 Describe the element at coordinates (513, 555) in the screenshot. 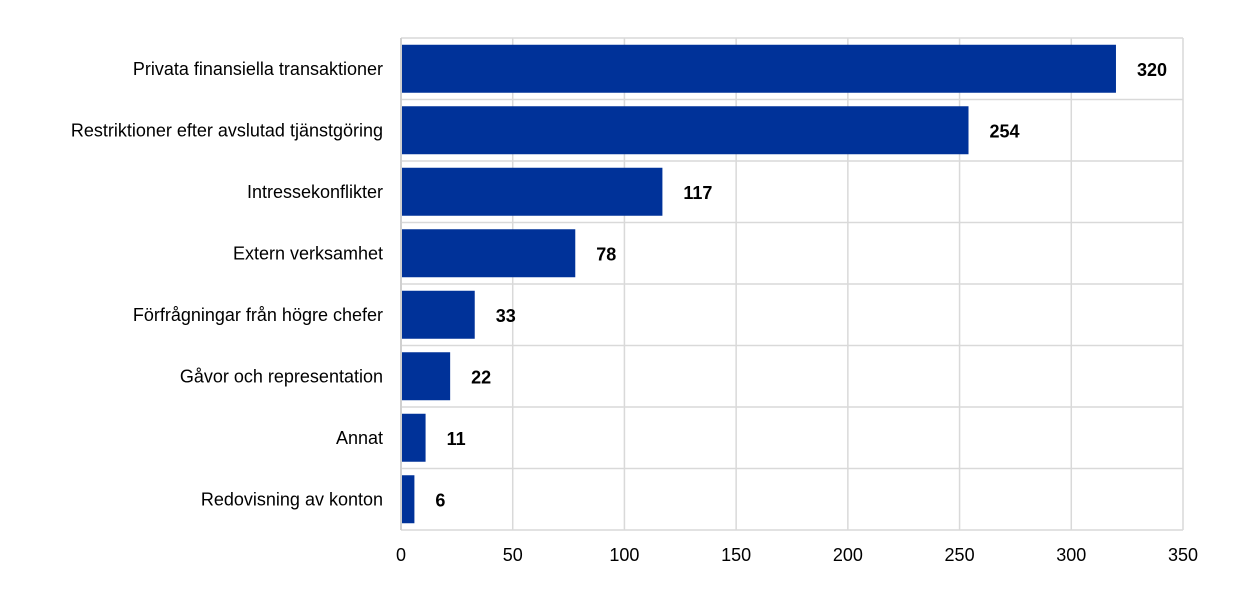

I see `x-tick-label: 50` at that location.